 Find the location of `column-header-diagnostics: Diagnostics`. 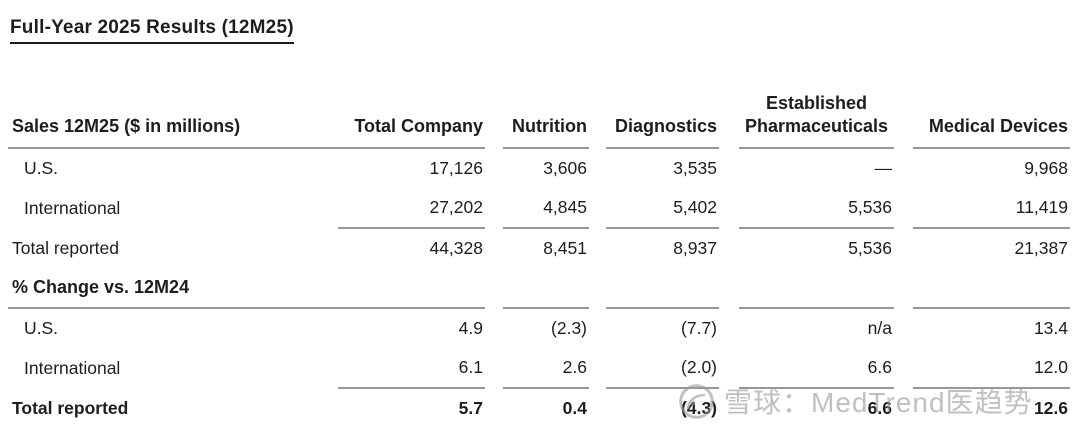

column-header-diagnostics: Diagnostics is located at coordinates (662, 117).